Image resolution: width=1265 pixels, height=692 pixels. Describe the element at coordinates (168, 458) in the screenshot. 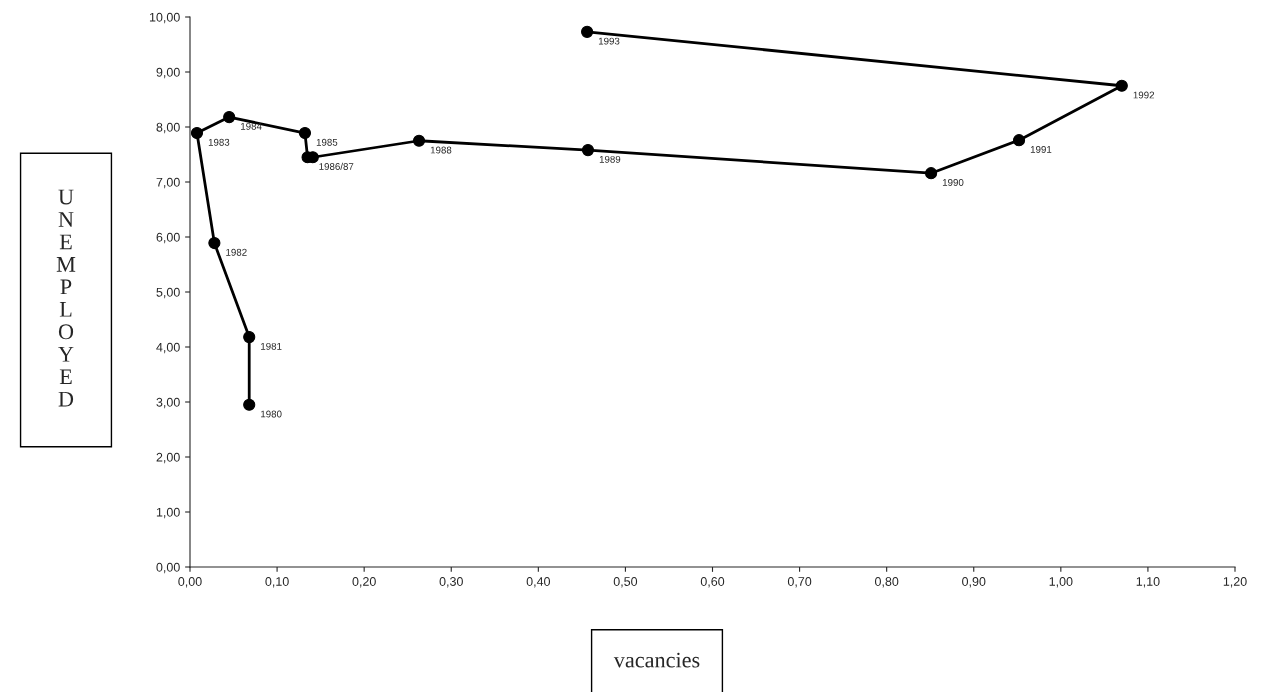

I see `y-tick-label: 2,00` at that location.